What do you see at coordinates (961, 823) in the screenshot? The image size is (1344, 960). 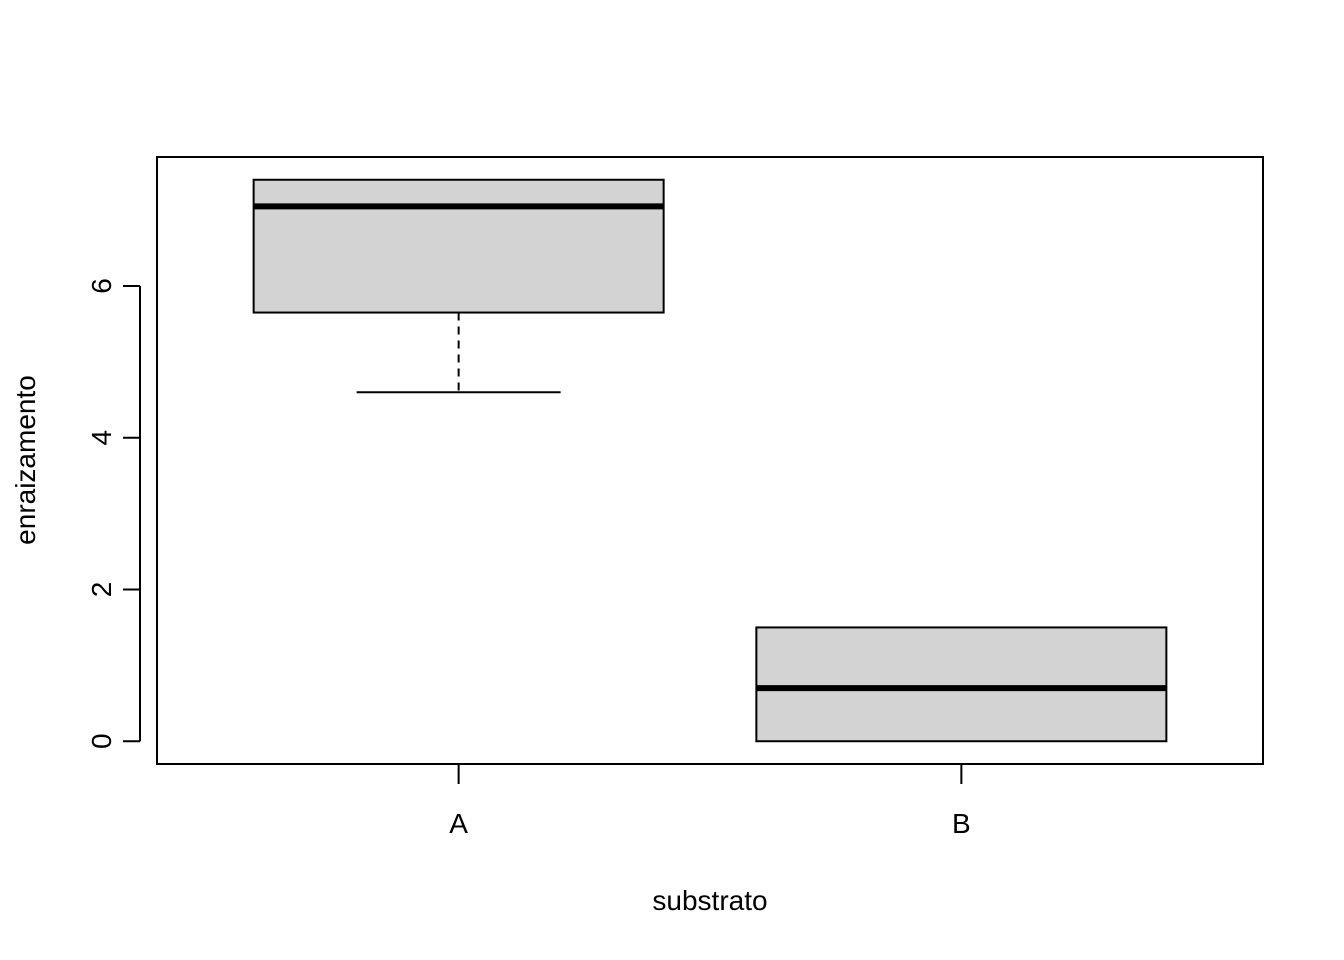 I see `x-tick-label: B` at bounding box center [961, 823].